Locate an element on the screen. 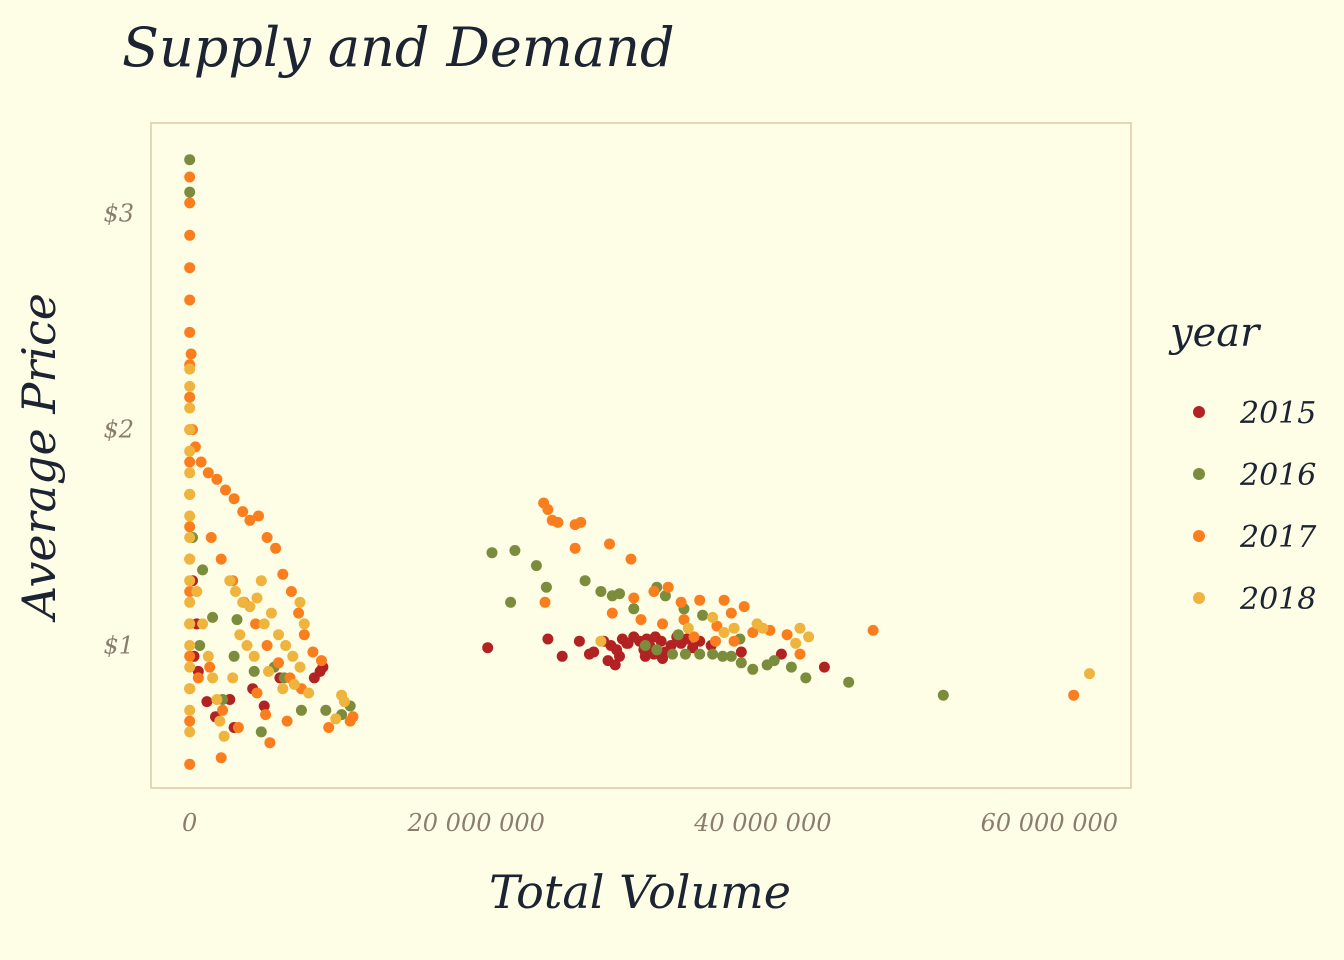  y-axis-tick-labels: $1 $2 $3 is located at coordinates (118, 430).